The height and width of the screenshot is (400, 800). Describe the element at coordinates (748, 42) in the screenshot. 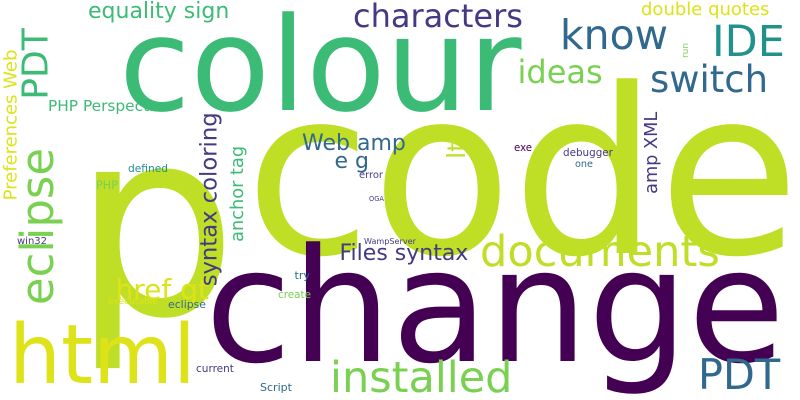

I see `word-ide: IDE` at that location.